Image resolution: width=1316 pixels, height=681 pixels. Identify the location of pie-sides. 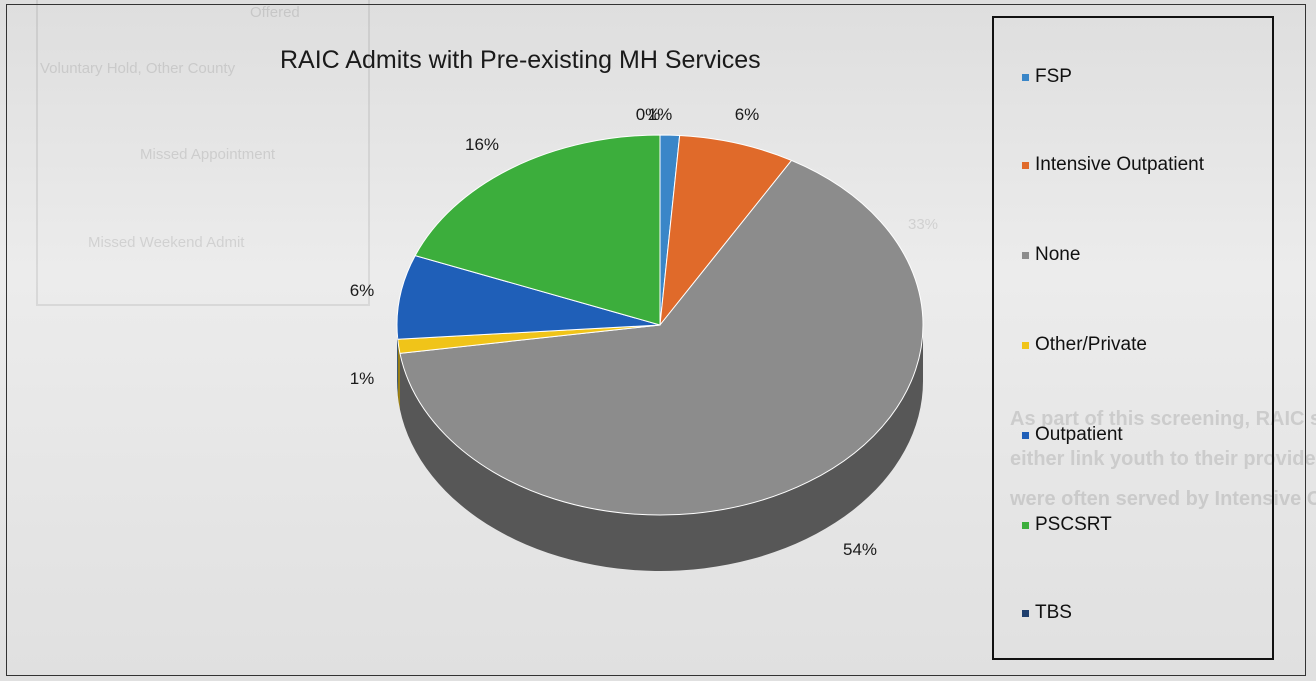
(660, 448).